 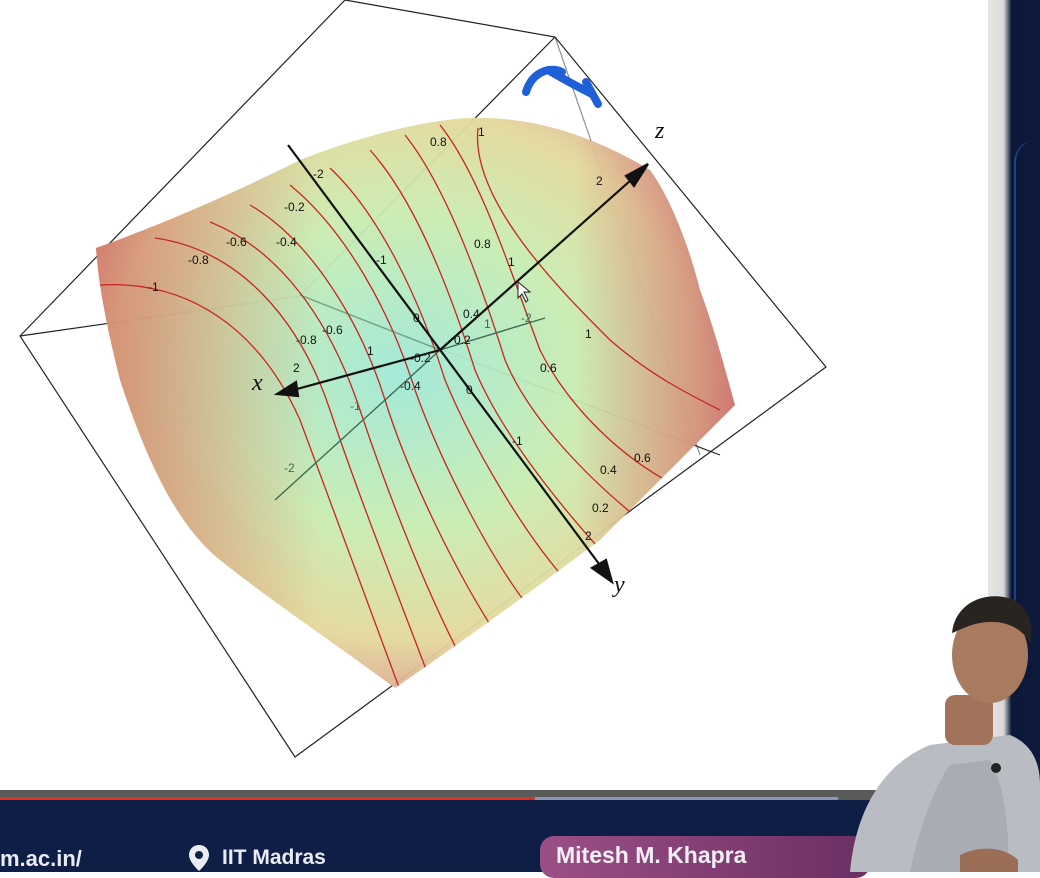 I want to click on contour-label: -1, so click(x=153, y=287).